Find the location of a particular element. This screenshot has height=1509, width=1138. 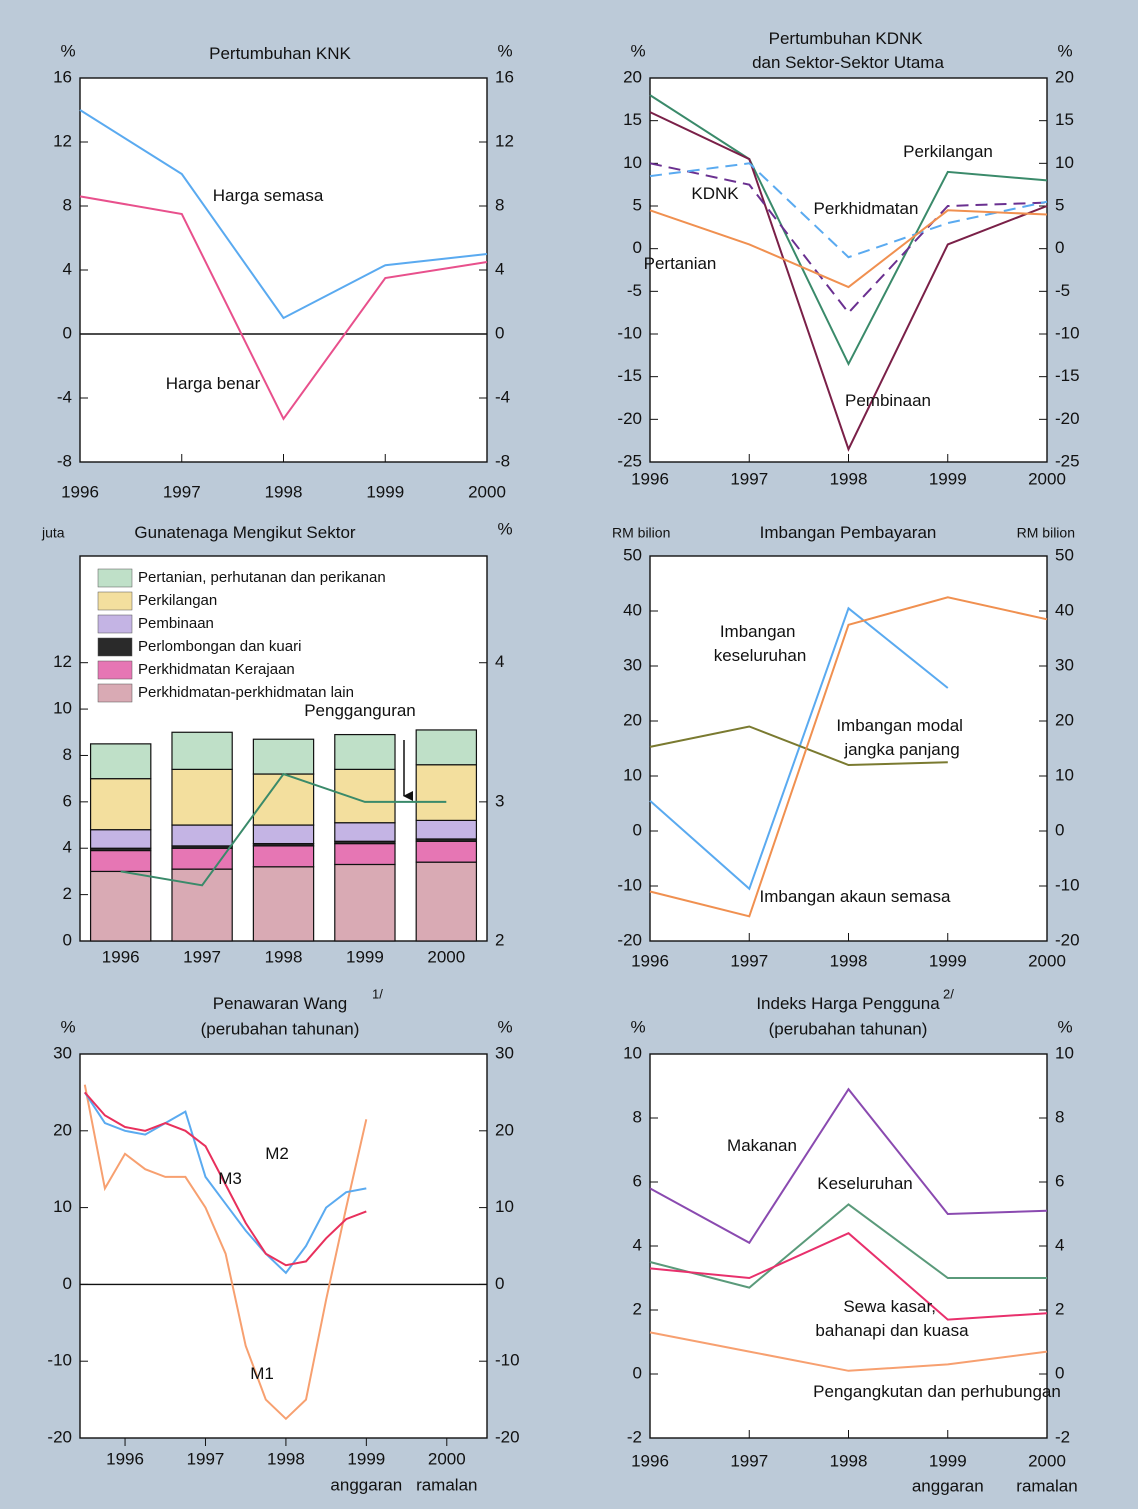

y-tick-label: -4 is located at coordinates (64, 396).